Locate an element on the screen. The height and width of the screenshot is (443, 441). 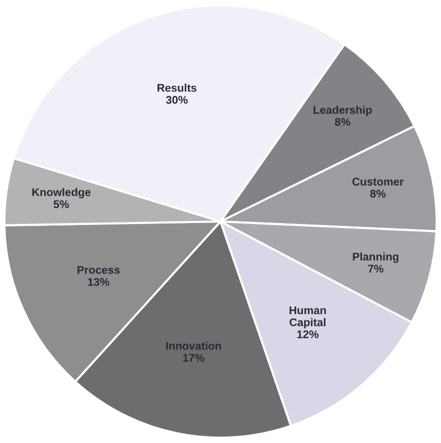
data-label: 17% is located at coordinates (193, 358).